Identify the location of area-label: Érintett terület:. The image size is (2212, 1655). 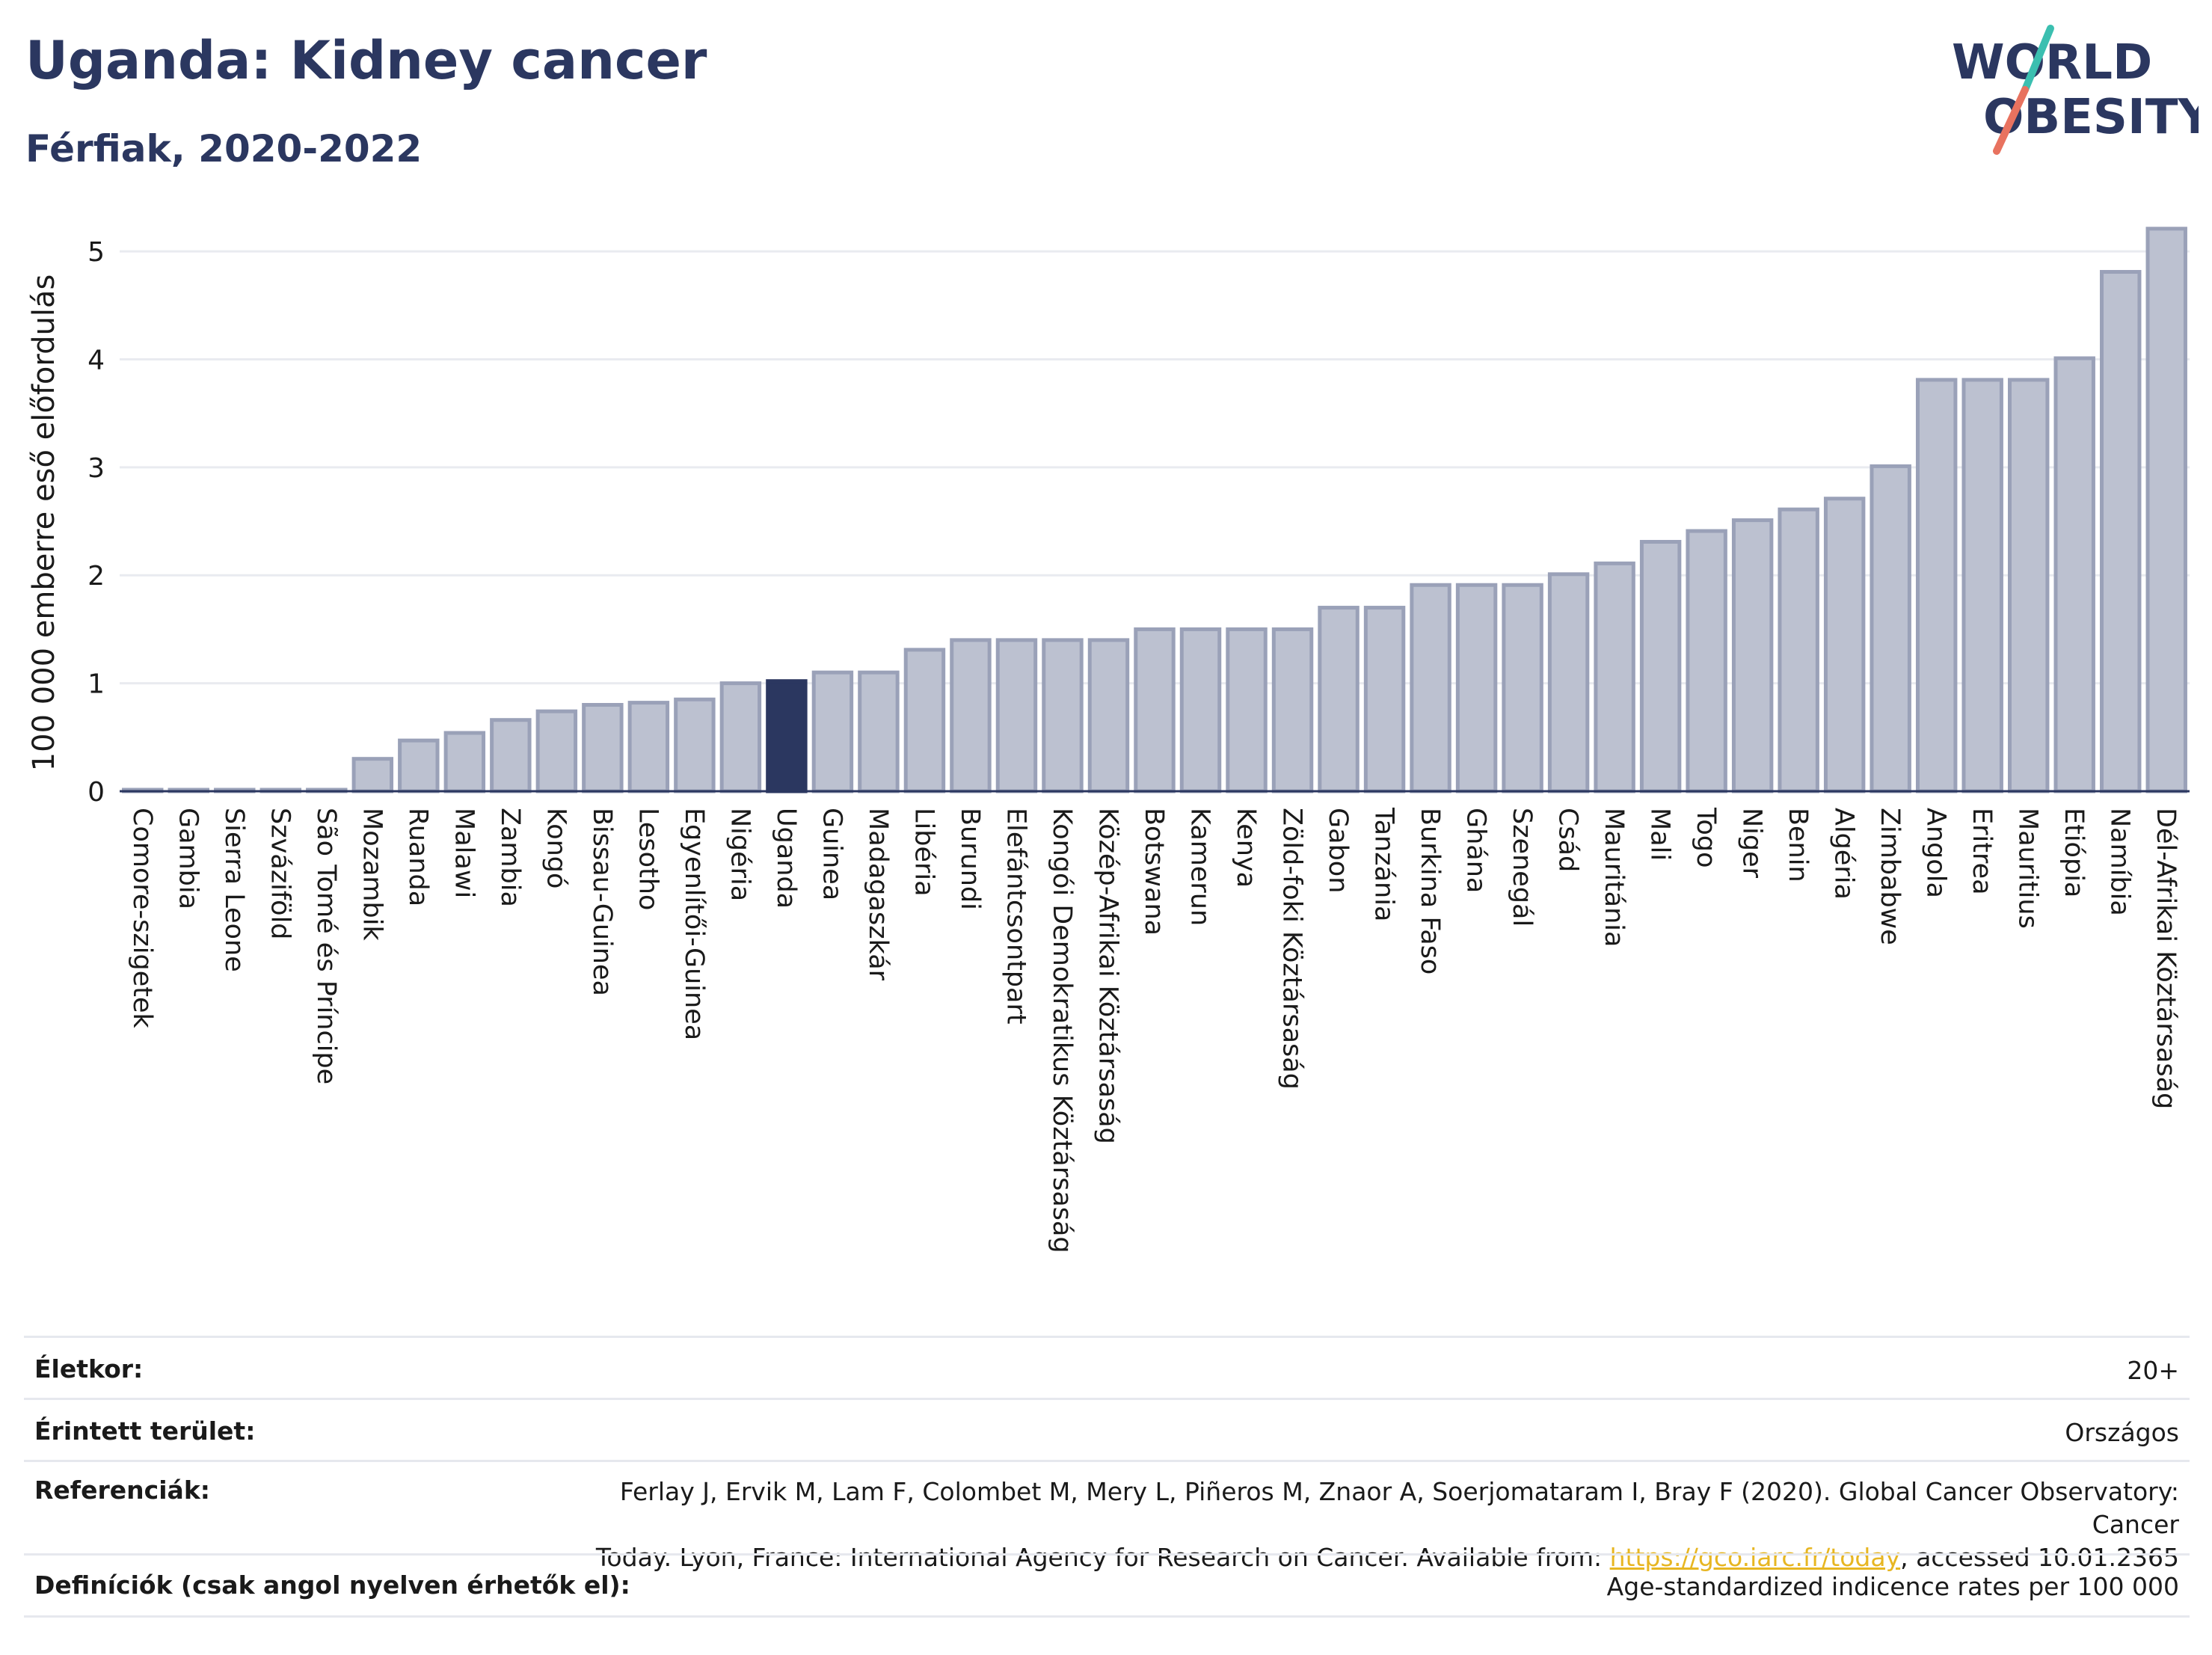
(145, 1431).